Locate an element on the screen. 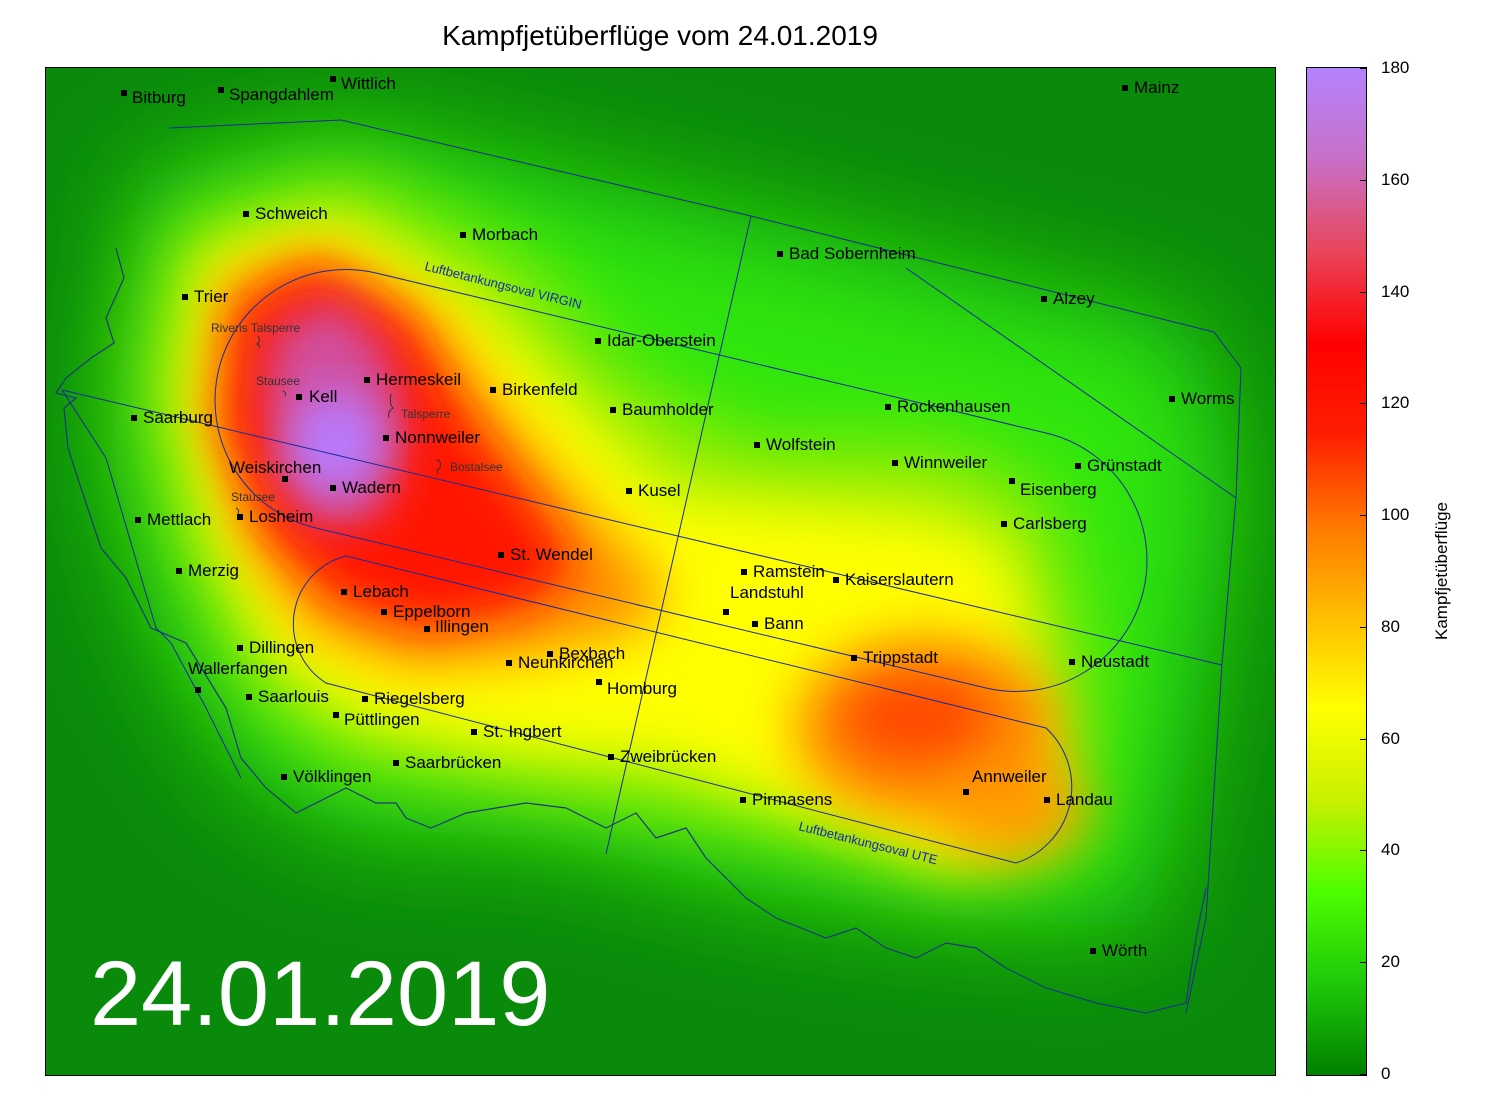 The height and width of the screenshot is (1120, 1500). lake-label-bostalsee: Bostalsee is located at coordinates (476, 467).